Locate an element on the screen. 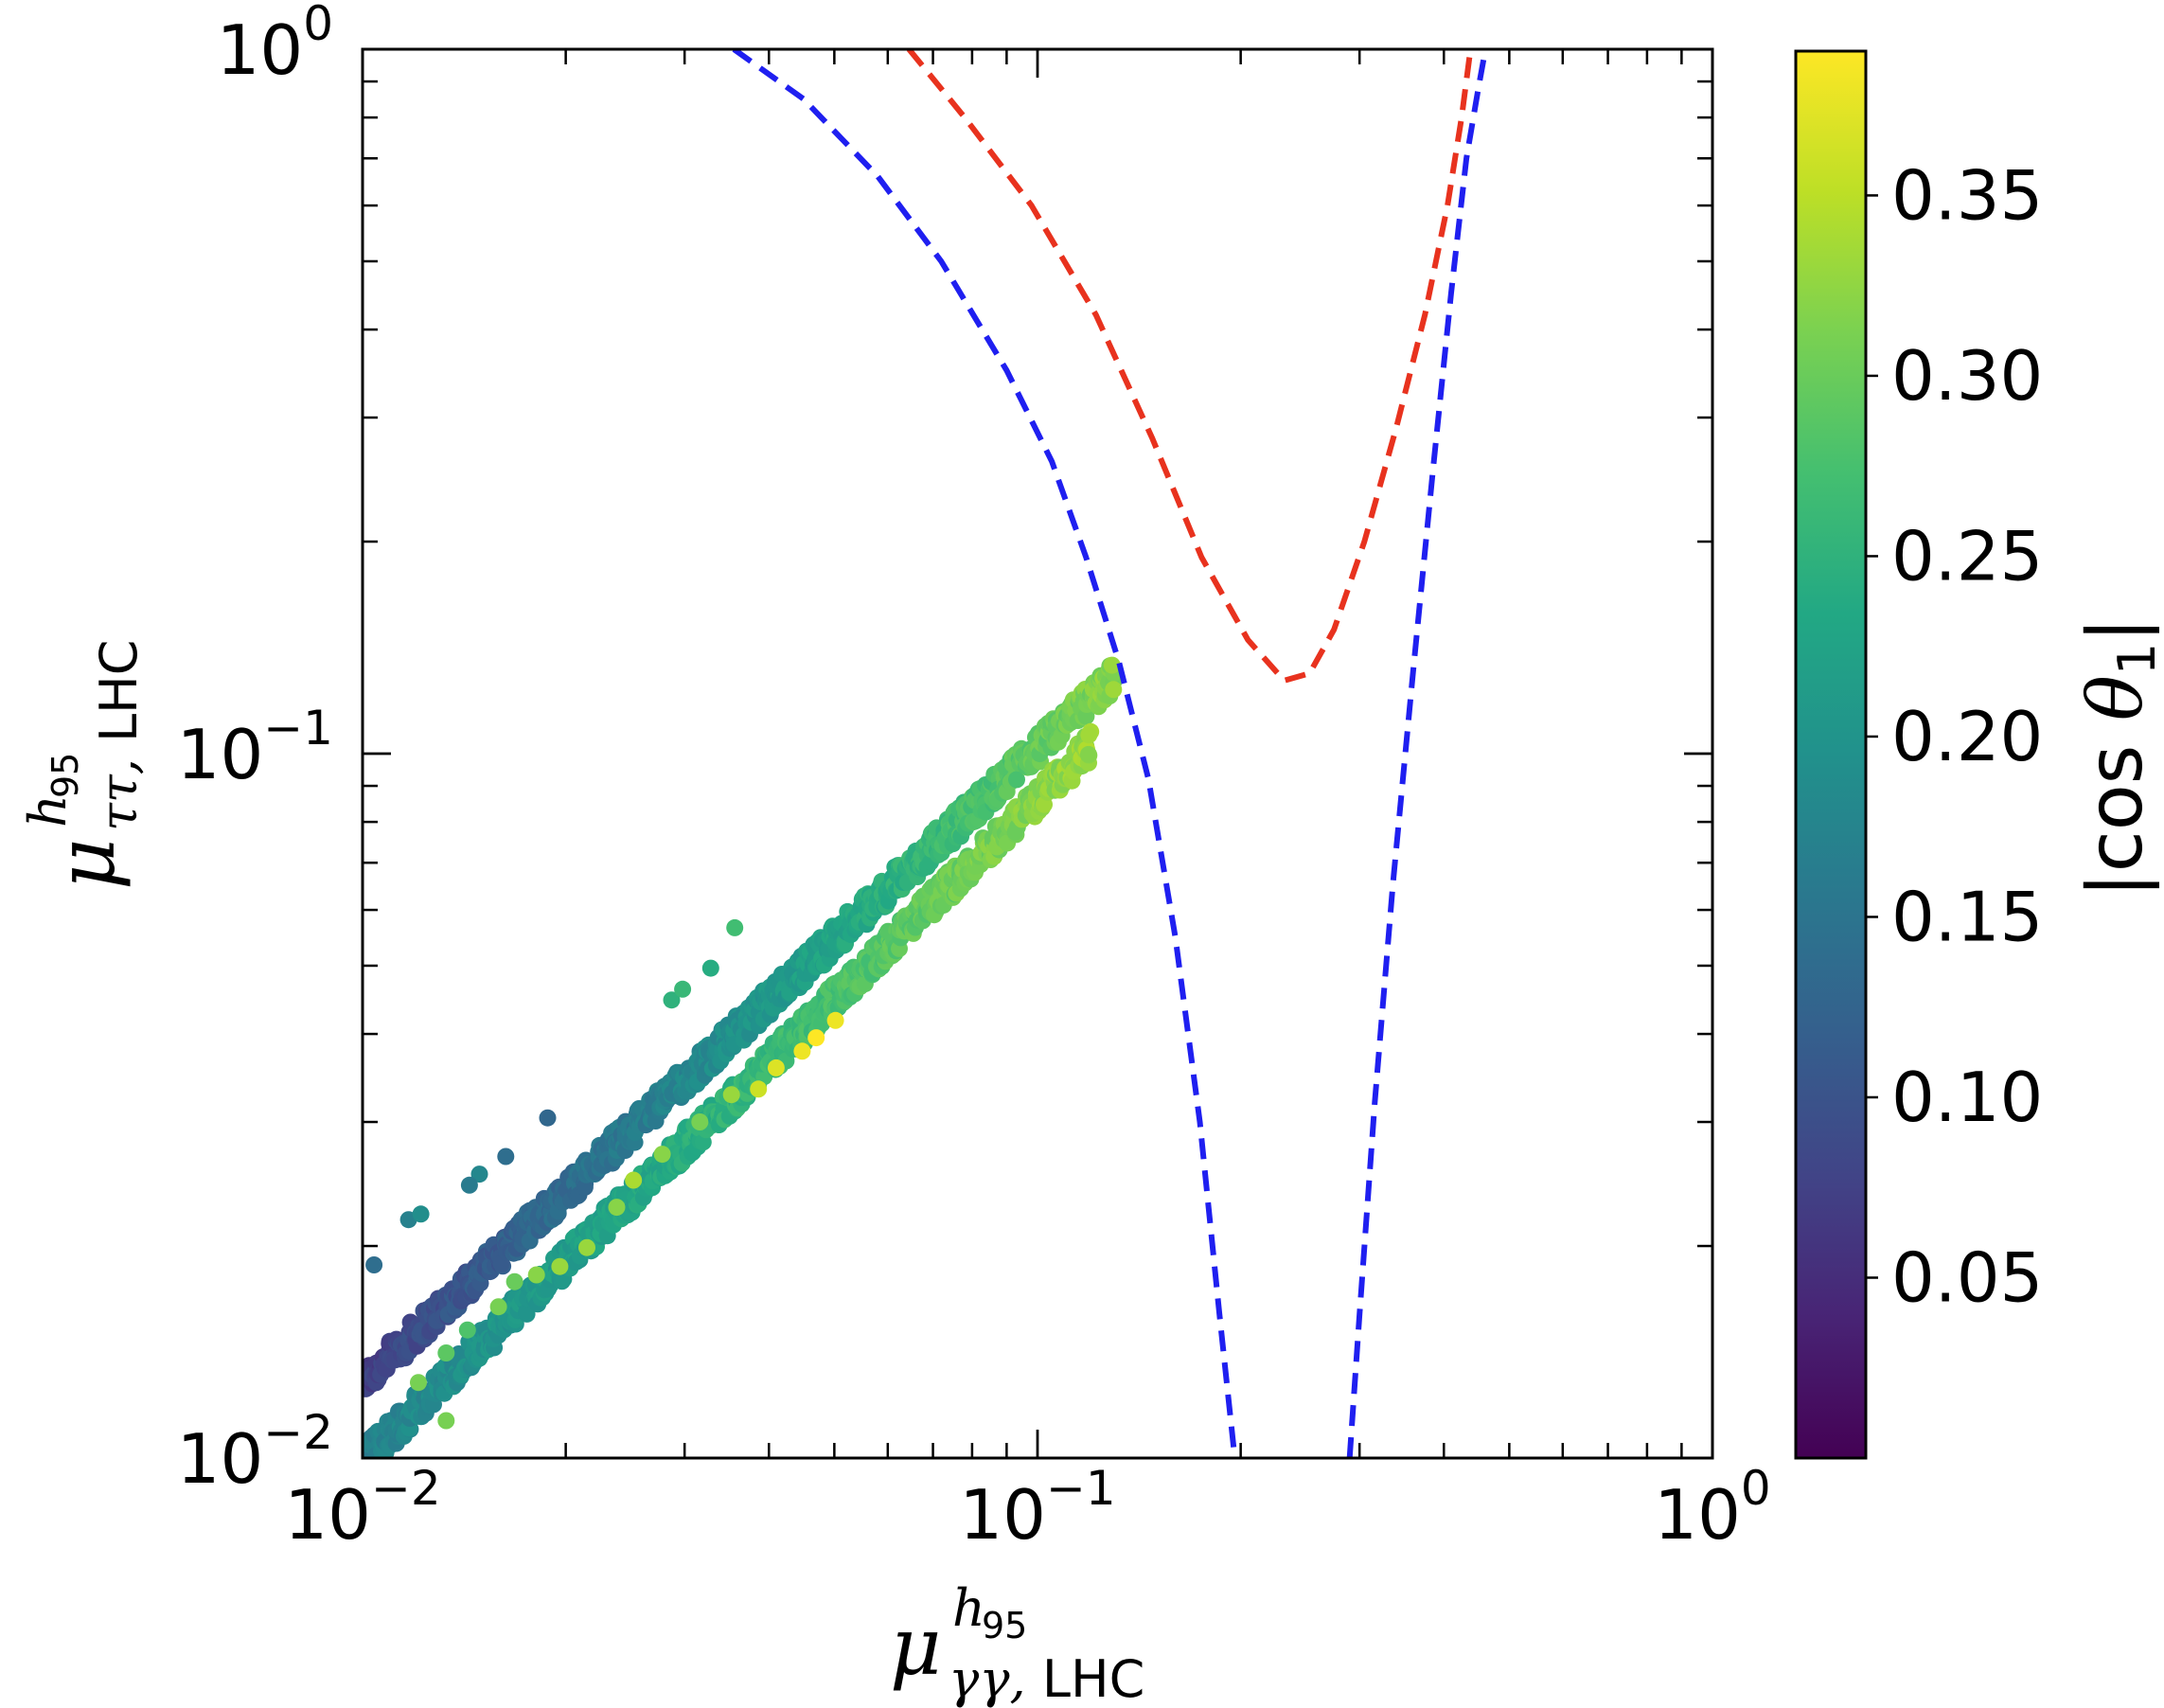 Image resolution: width=2164 pixels, height=1708 pixels. y-axis-label: μ h 95 ττ, LHC is located at coordinates (83, 765).